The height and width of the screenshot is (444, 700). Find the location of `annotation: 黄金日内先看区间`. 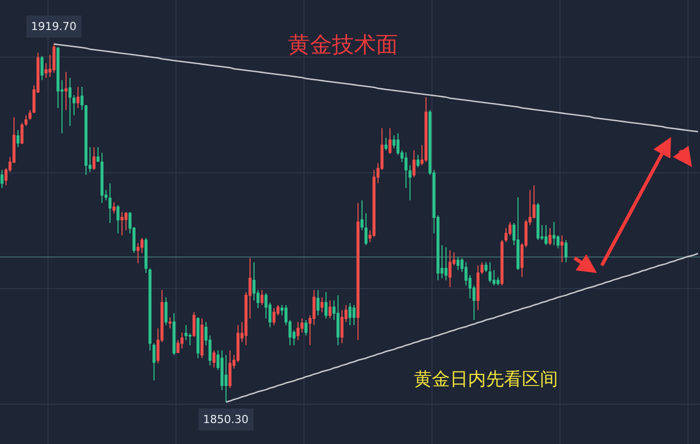

annotation: 黄金日内先看区间 is located at coordinates (486, 379).